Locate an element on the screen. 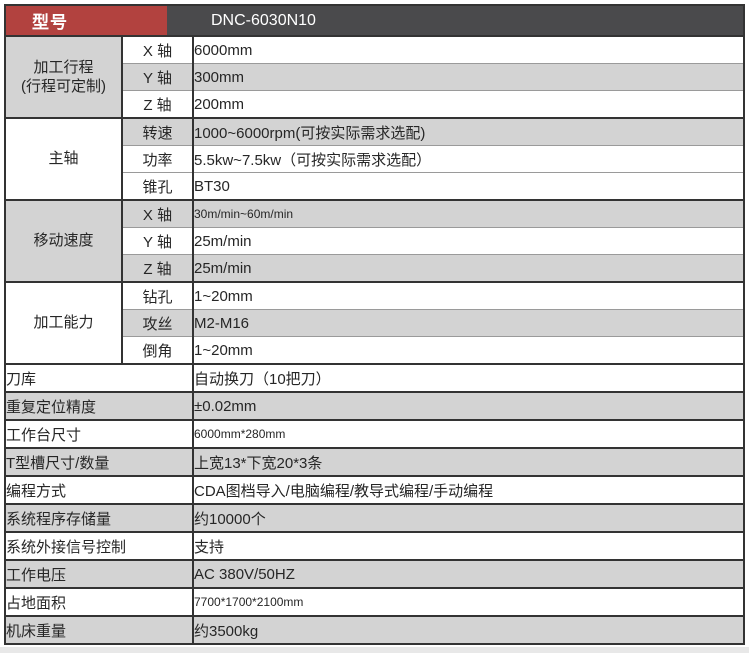 The width and height of the screenshot is (749, 653). value-cell: 自动换刀（10把刀） is located at coordinates (468, 377).